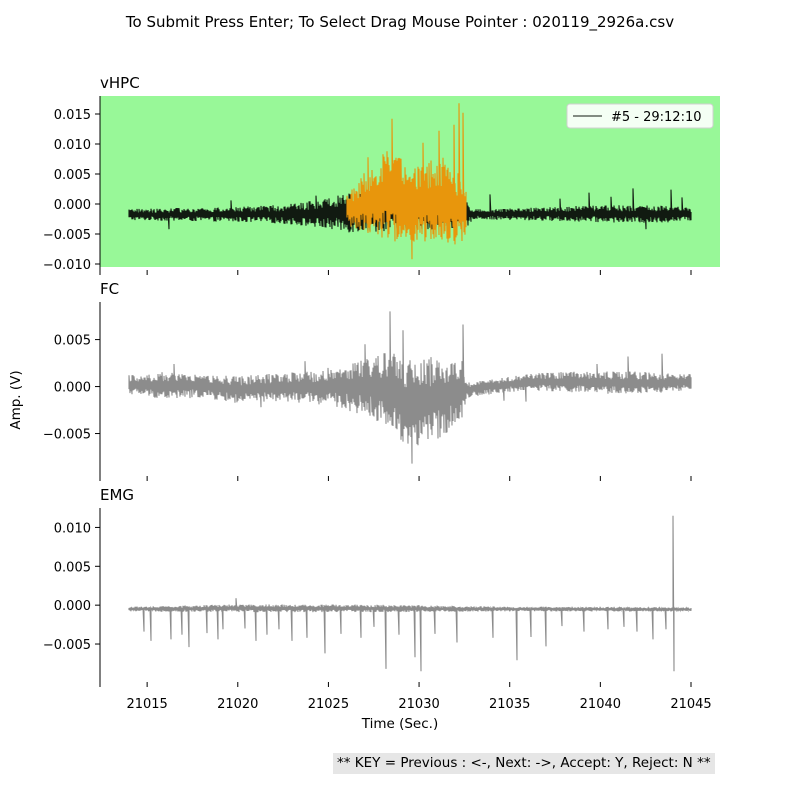  I want to click on x-tick-label: 21020, so click(237, 704).